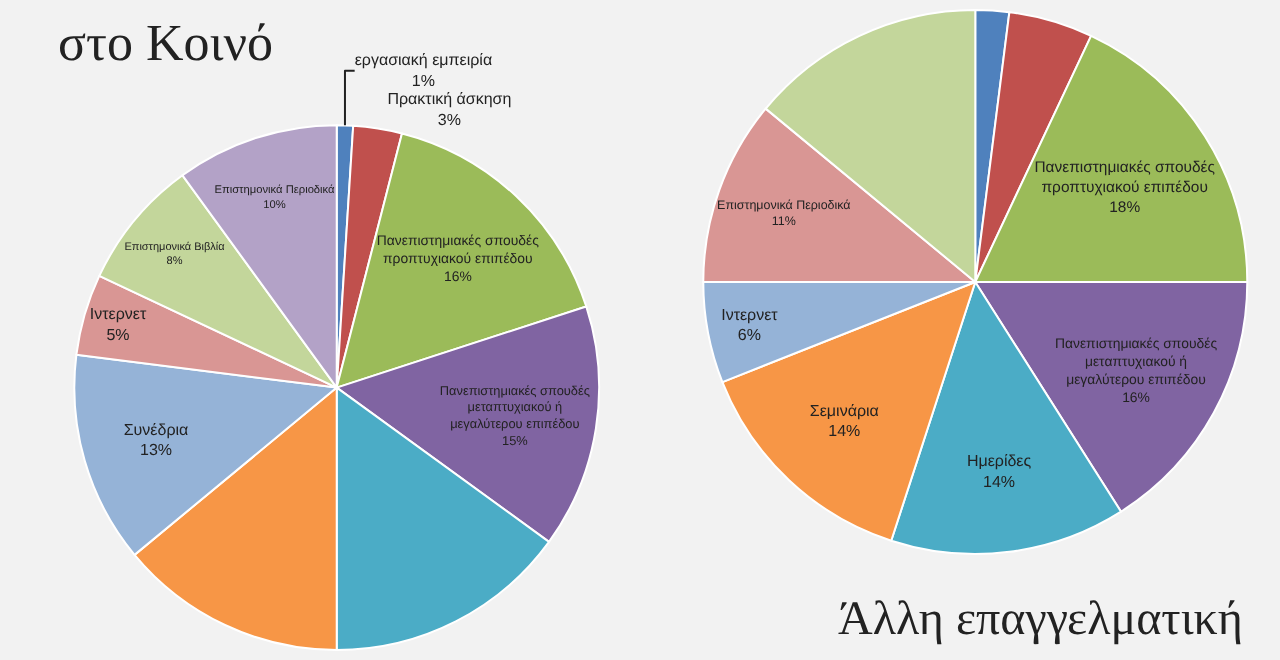 Image resolution: width=1280 pixels, height=660 pixels. What do you see at coordinates (844, 410) in the screenshot?
I see `slice-label: Σεμινάρια` at bounding box center [844, 410].